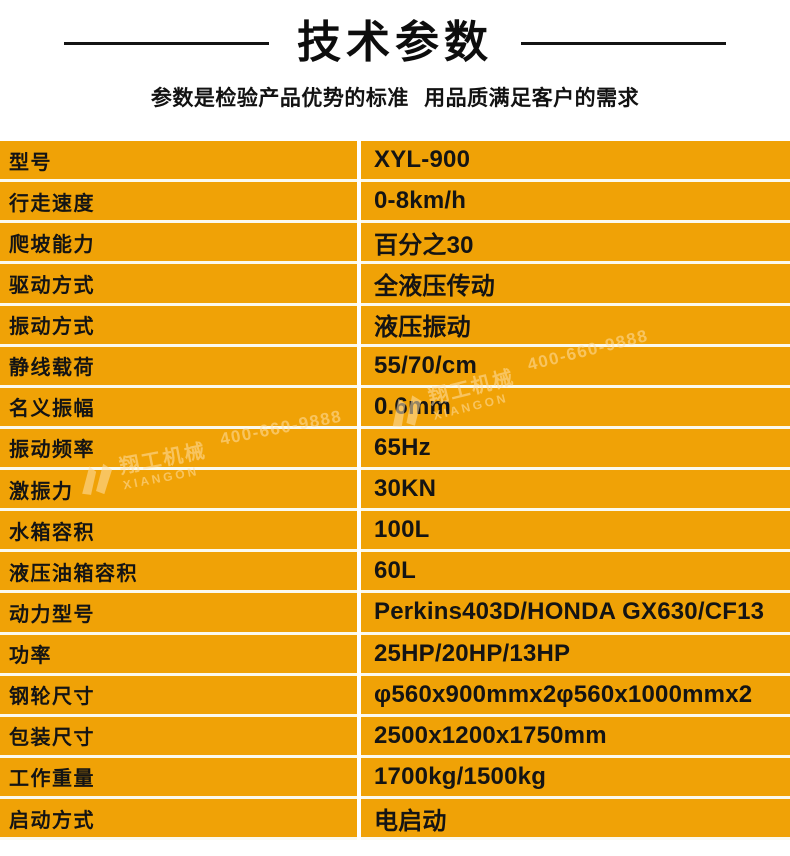  I want to click on spec-value: 0.6mm, so click(413, 406).